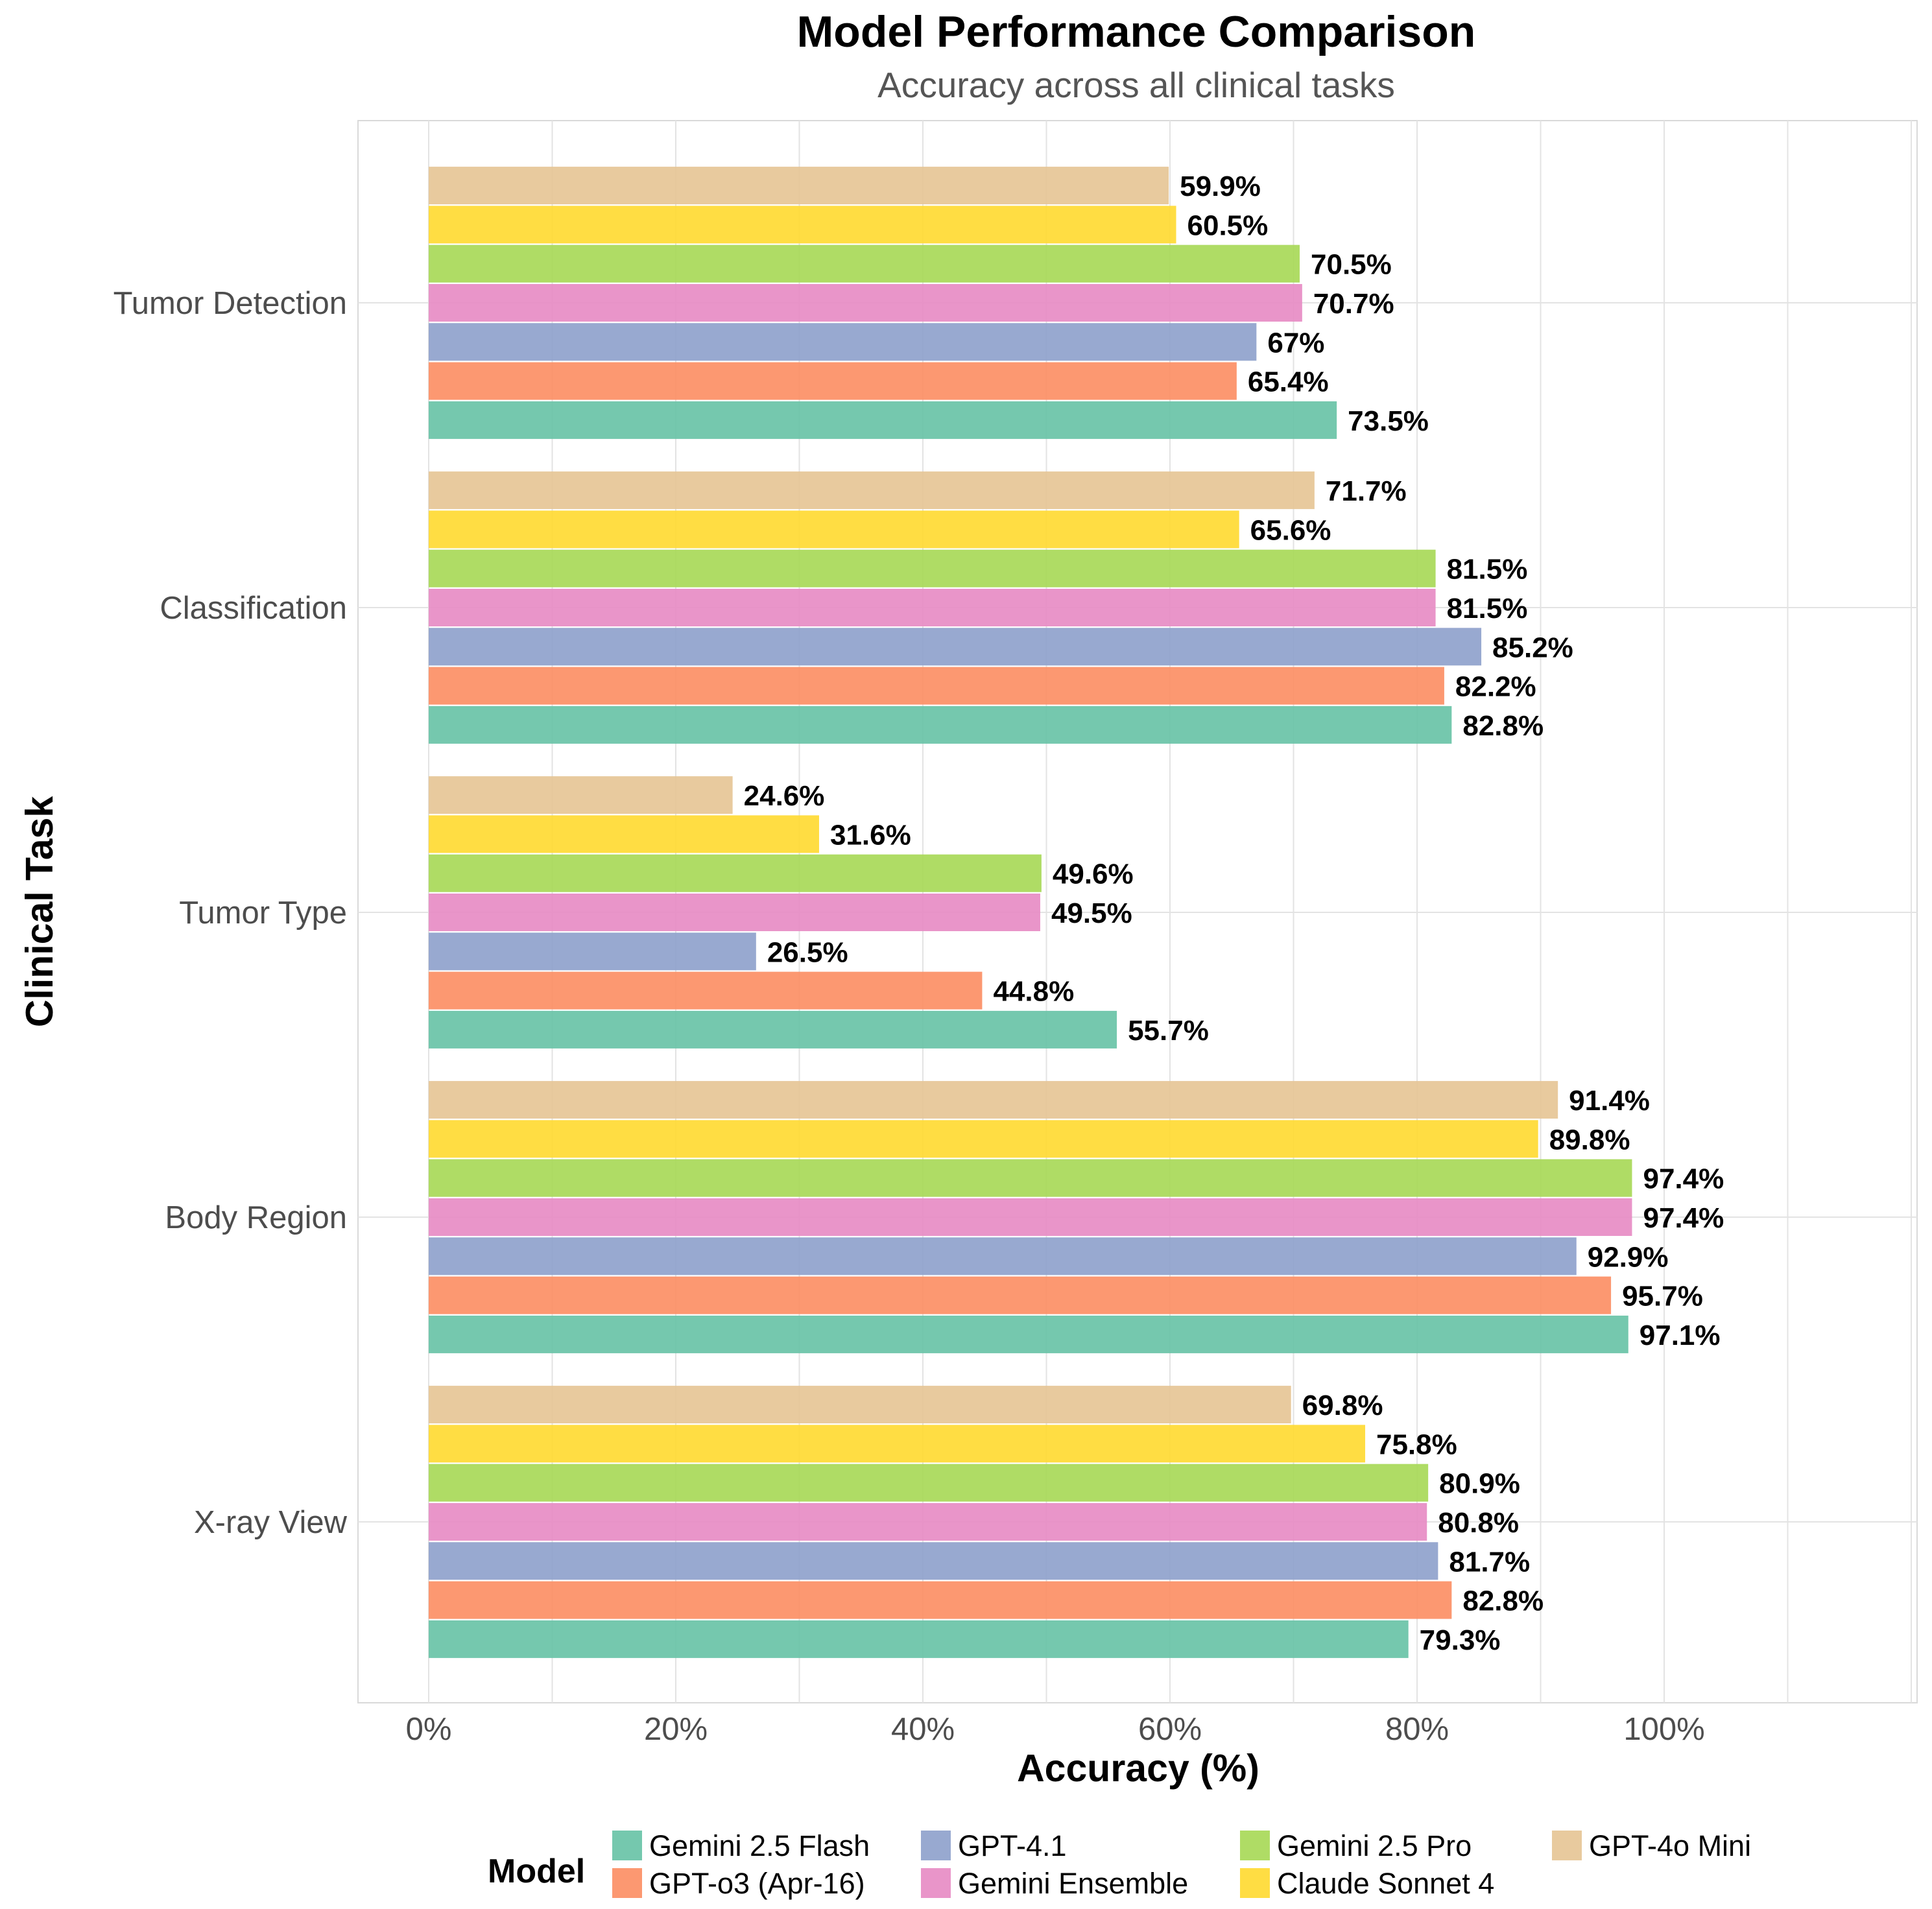  Describe the element at coordinates (429, 1729) in the screenshot. I see `x-tick-label: 0%` at that location.